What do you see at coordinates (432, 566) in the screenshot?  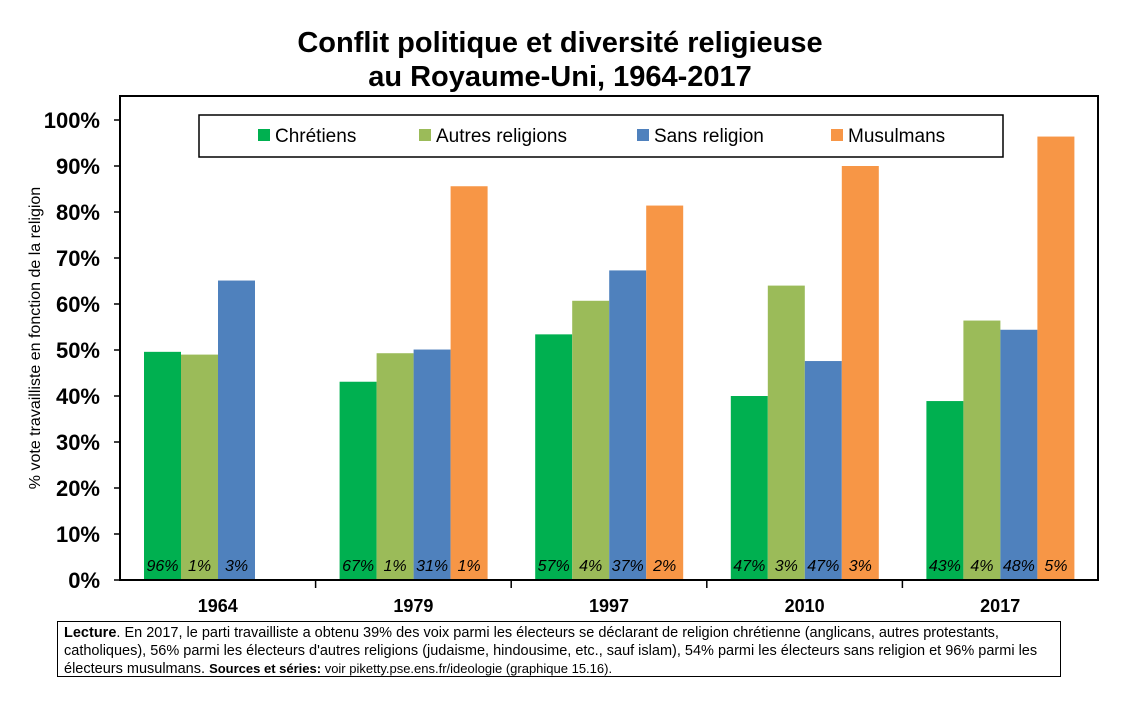 I see `bar-data-label: 31%` at bounding box center [432, 566].